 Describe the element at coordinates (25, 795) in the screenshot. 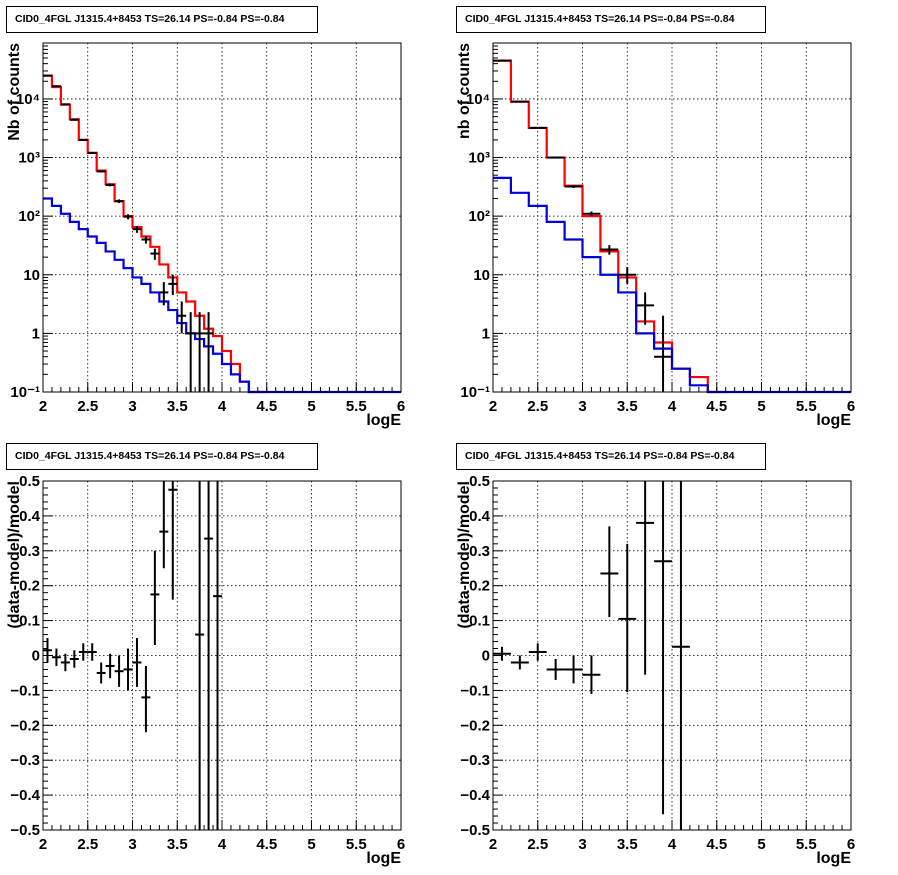

I see `y-tick-label: −0.4` at that location.